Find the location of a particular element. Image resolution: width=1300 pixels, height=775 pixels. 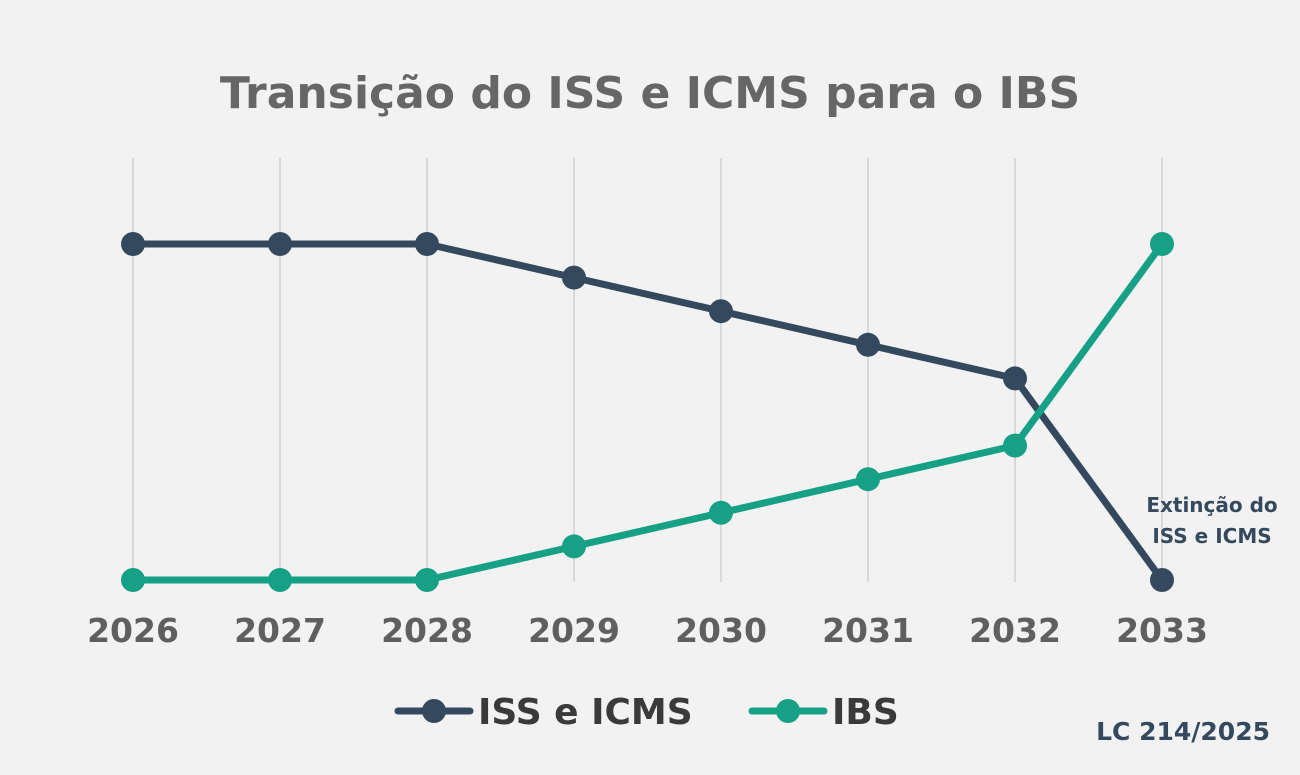

x-tick-label: 2031 is located at coordinates (868, 630).